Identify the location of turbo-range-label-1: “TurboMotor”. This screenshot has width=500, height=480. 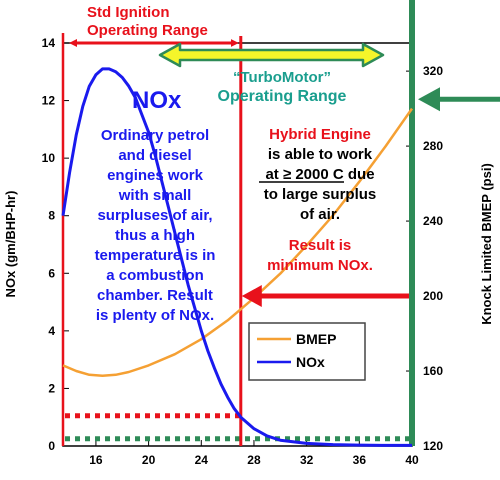
(282, 77).